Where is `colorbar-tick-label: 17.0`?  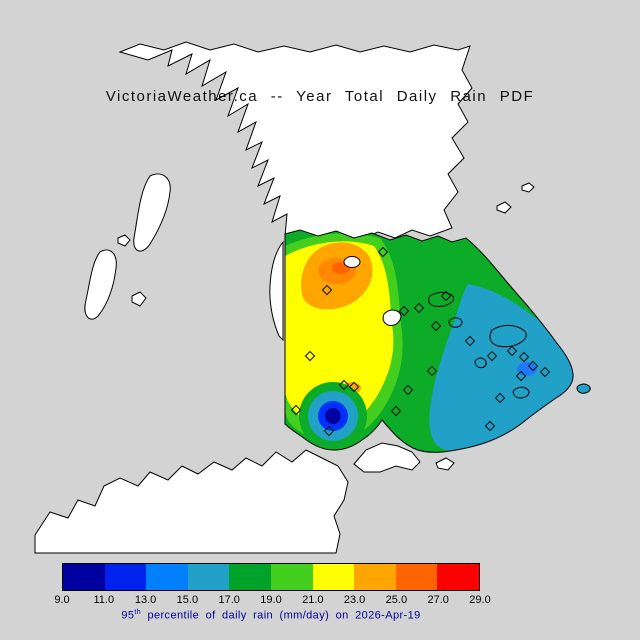 colorbar-tick-label: 17.0 is located at coordinates (229, 600).